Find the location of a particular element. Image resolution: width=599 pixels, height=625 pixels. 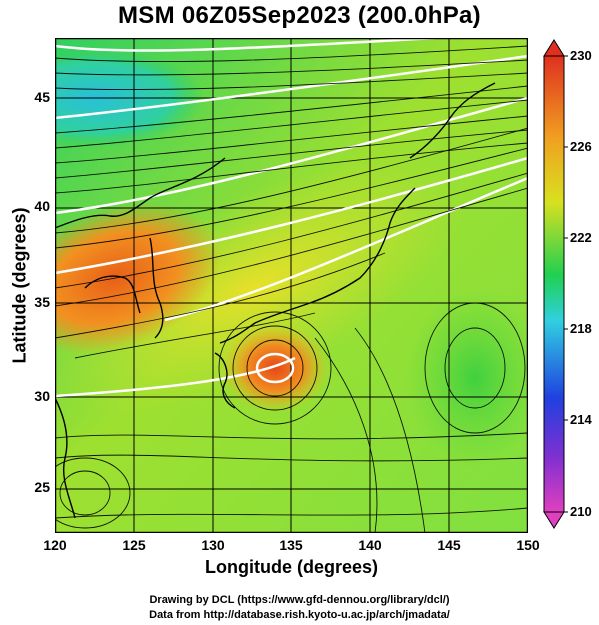

y-tick-label: 45 is located at coordinates (42, 97).